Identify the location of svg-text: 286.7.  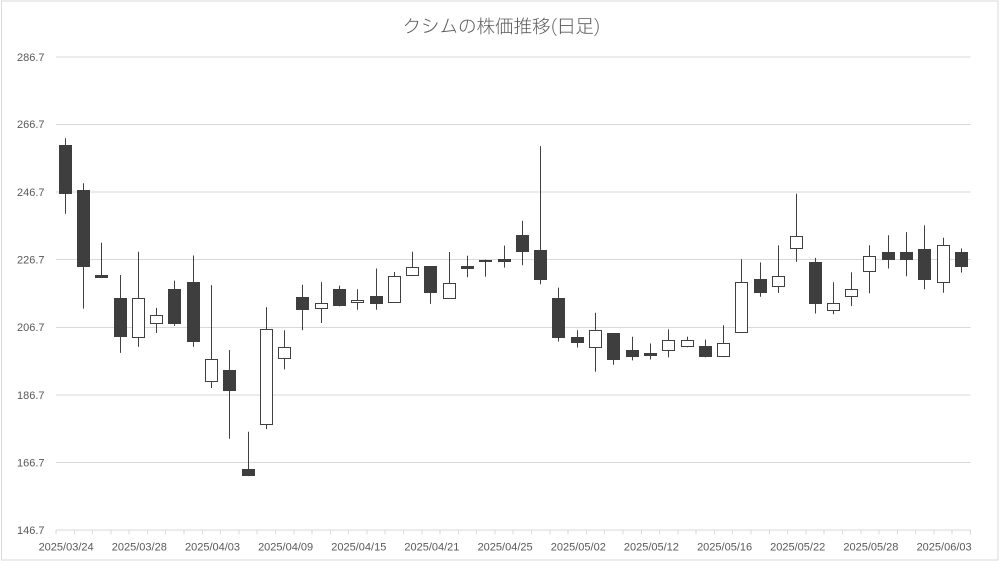
(31, 58).